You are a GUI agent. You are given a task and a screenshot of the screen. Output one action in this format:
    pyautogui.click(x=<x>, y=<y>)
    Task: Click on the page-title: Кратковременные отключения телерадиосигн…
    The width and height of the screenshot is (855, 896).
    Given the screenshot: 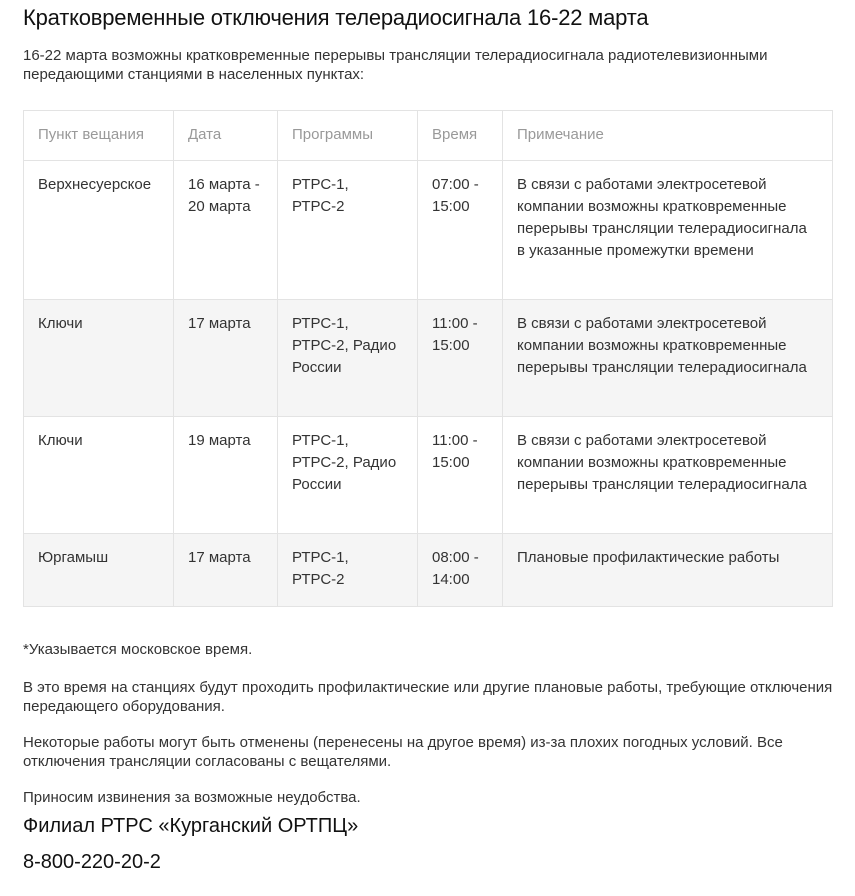 What is the action you would take?
    pyautogui.click(x=336, y=17)
    